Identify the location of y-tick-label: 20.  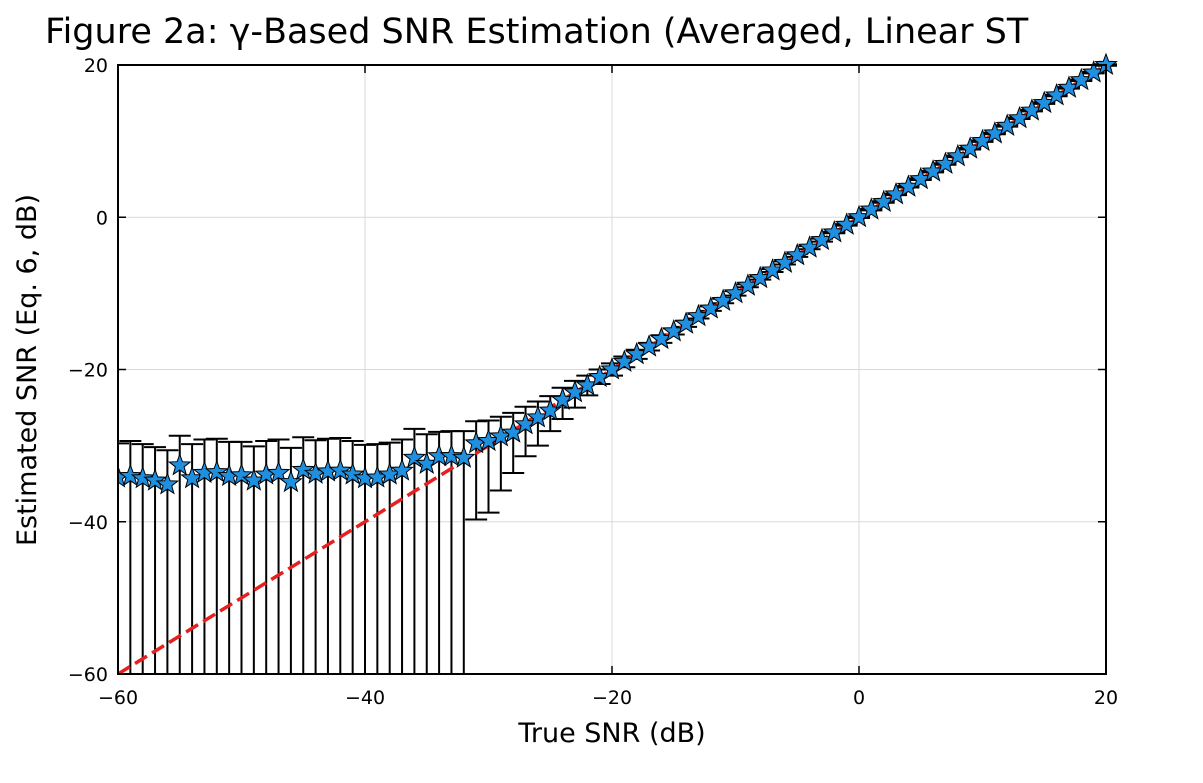
(96, 66).